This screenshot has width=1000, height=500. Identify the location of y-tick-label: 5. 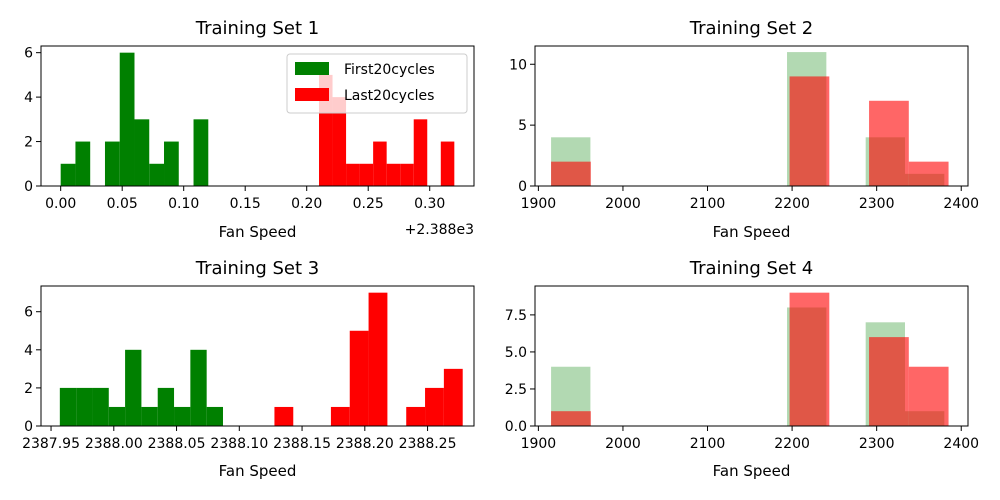
(522, 126).